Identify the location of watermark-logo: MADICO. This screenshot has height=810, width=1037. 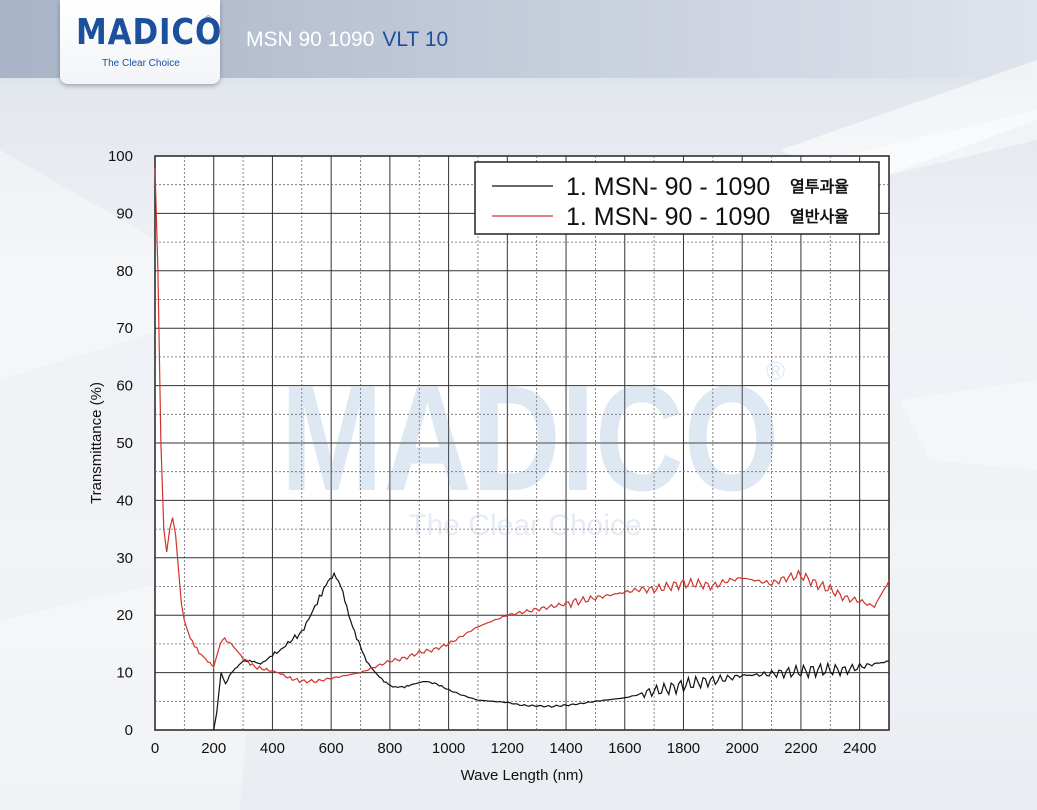
(530, 438).